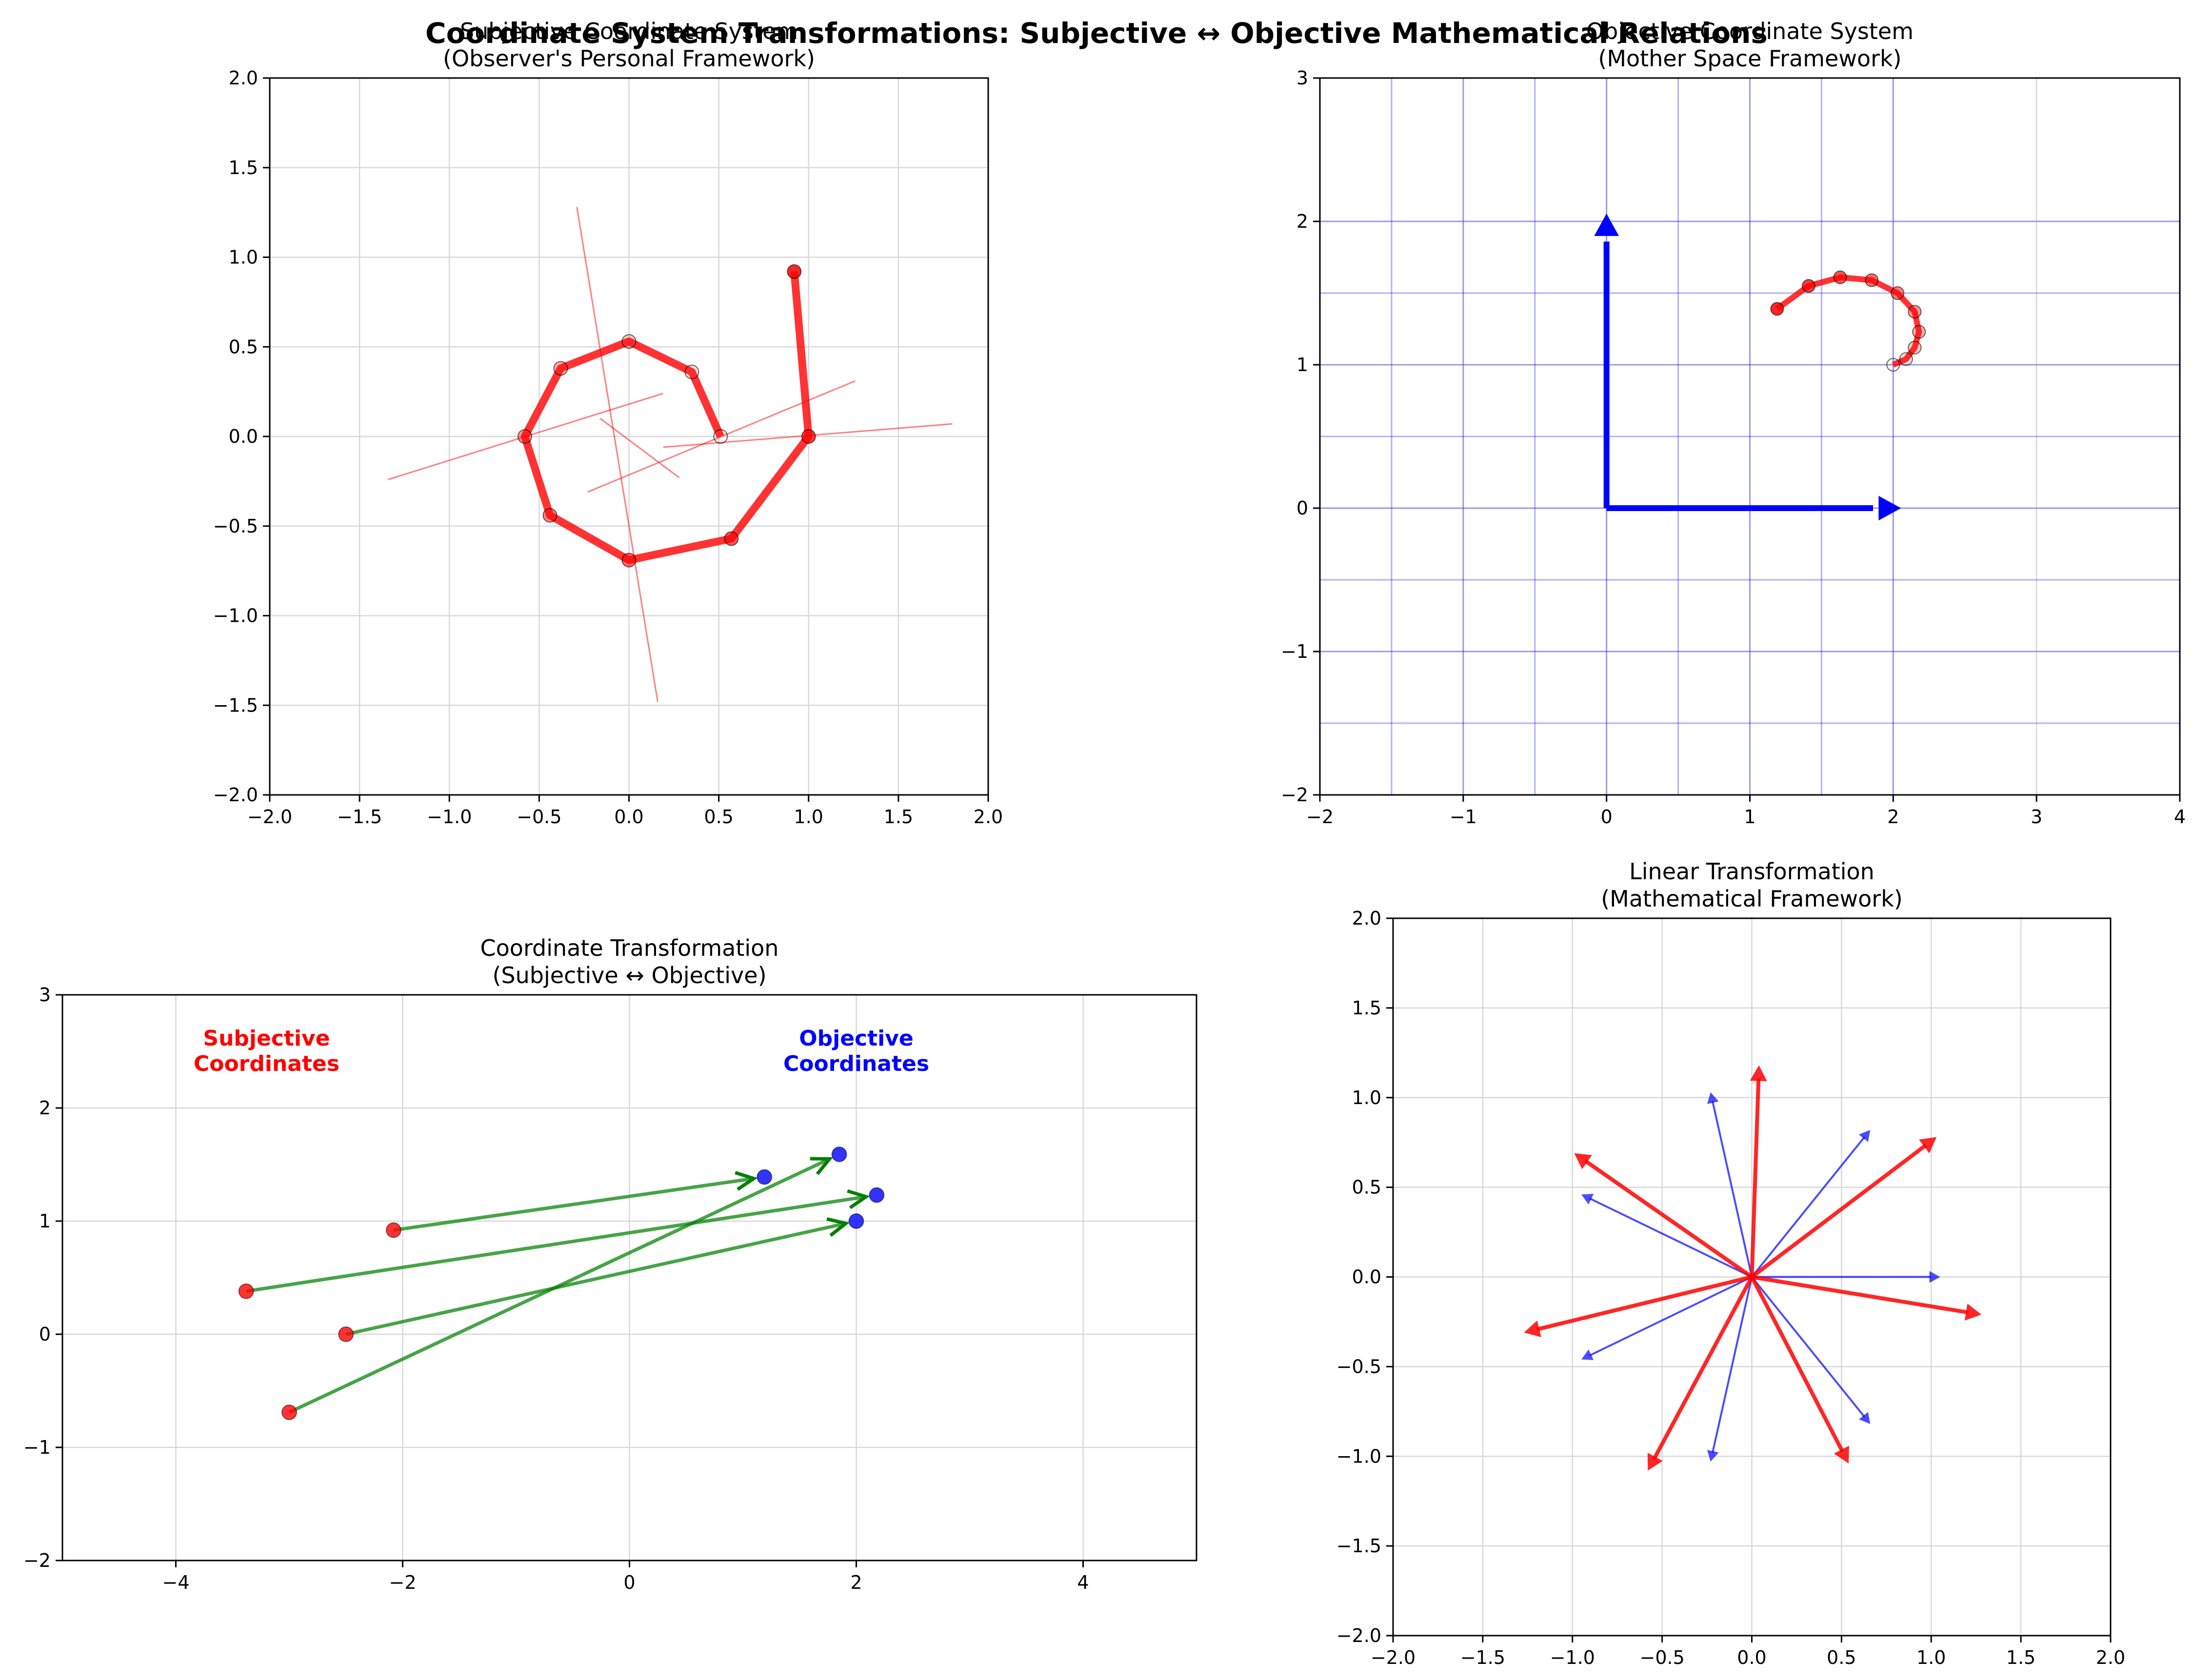  What do you see at coordinates (630, 948) in the screenshot?
I see `panel-title: Coordinate Transformation` at bounding box center [630, 948].